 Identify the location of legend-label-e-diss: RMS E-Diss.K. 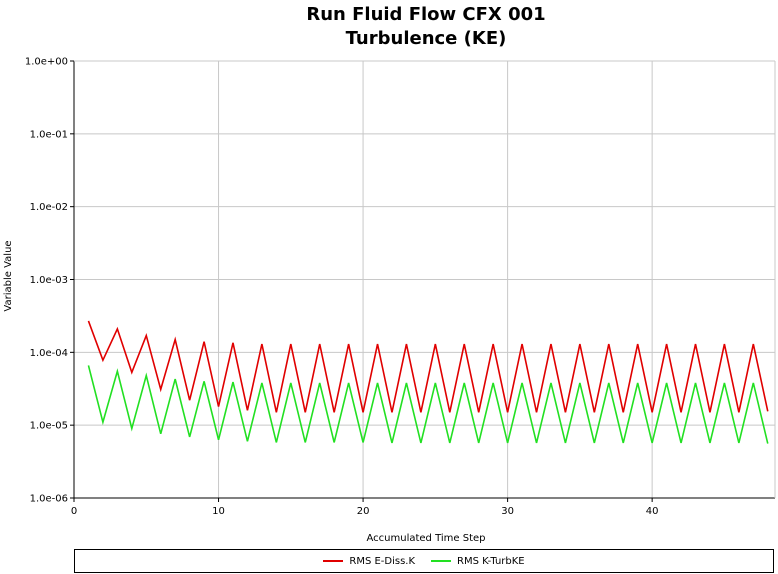
(382, 561).